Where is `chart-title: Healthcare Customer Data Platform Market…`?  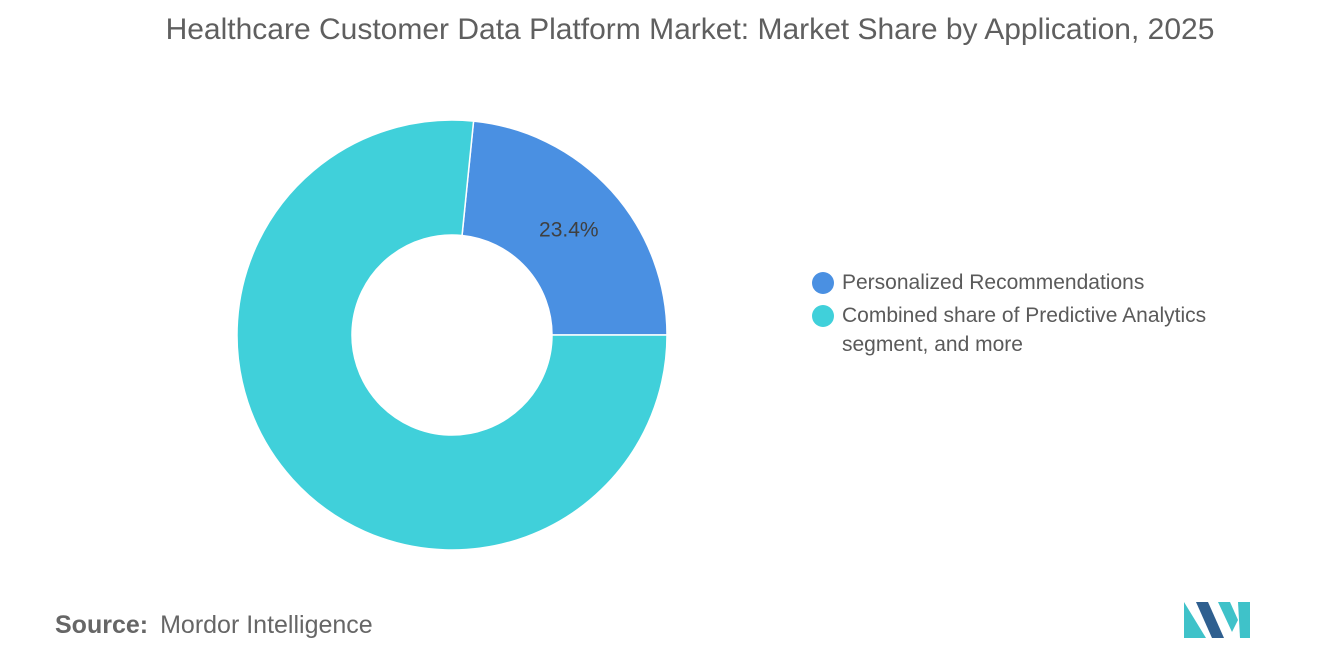
chart-title: Healthcare Customer Data Platform Market… is located at coordinates (690, 29).